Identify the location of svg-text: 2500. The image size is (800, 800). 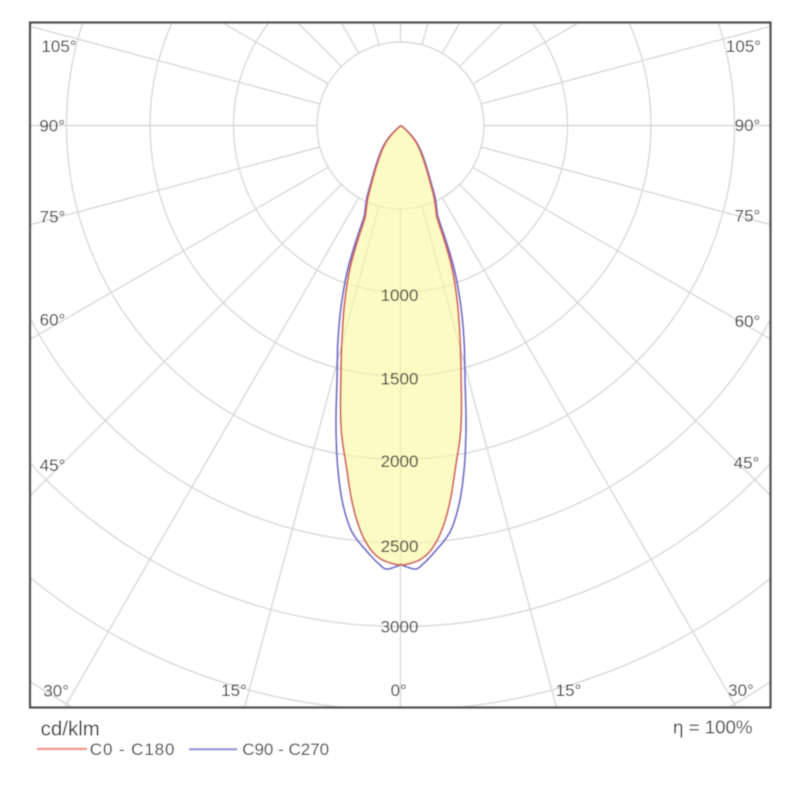
(400, 546).